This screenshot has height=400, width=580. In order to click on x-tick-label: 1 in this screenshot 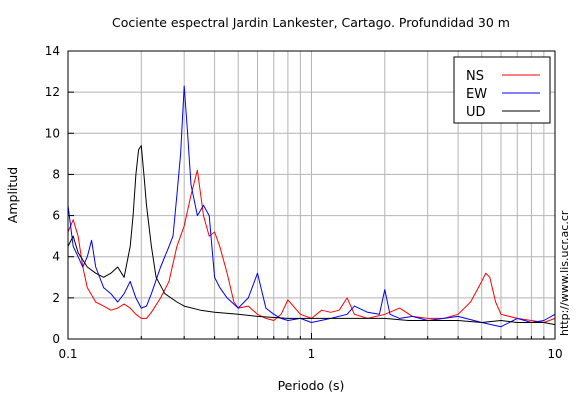, I will do `click(312, 354)`.